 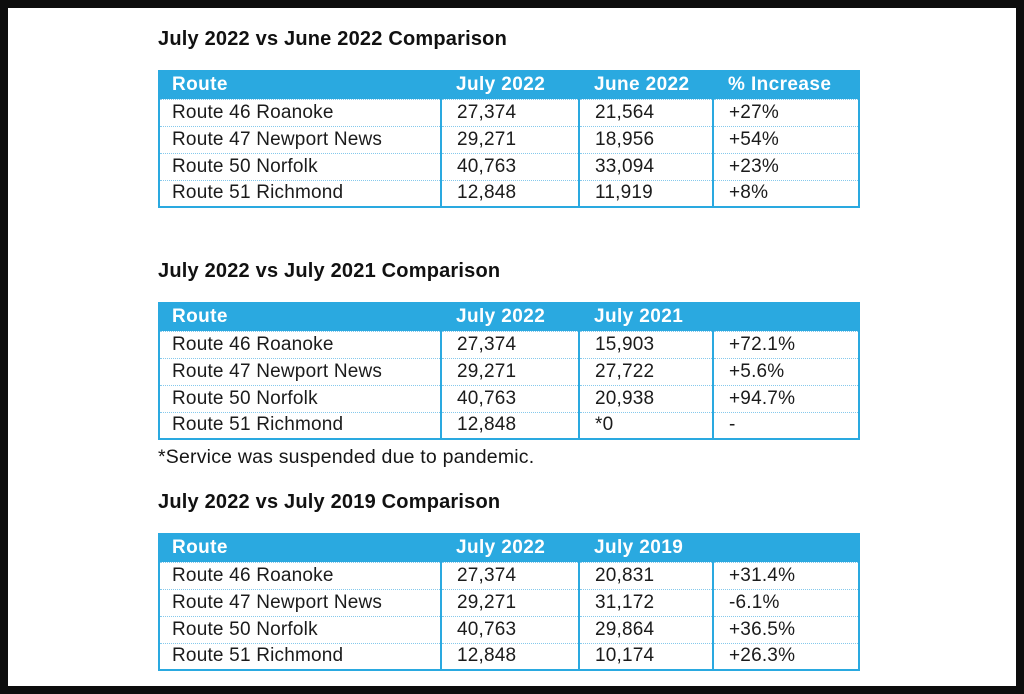 I want to click on value-cell: 18,956, so click(x=645, y=139).